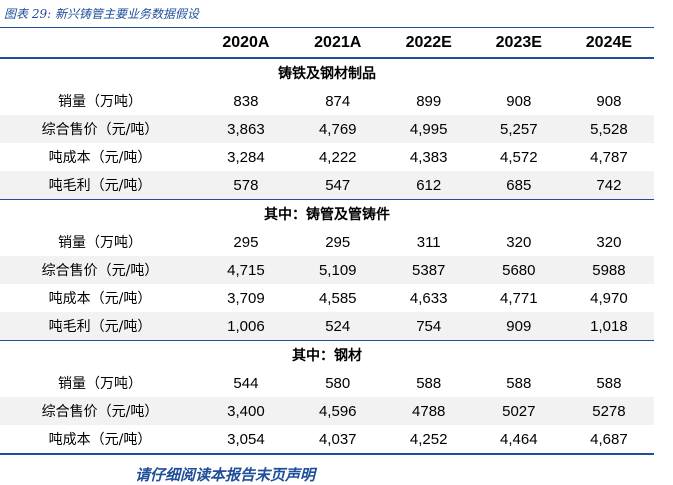  I want to click on header-cell: 2022E, so click(428, 44).